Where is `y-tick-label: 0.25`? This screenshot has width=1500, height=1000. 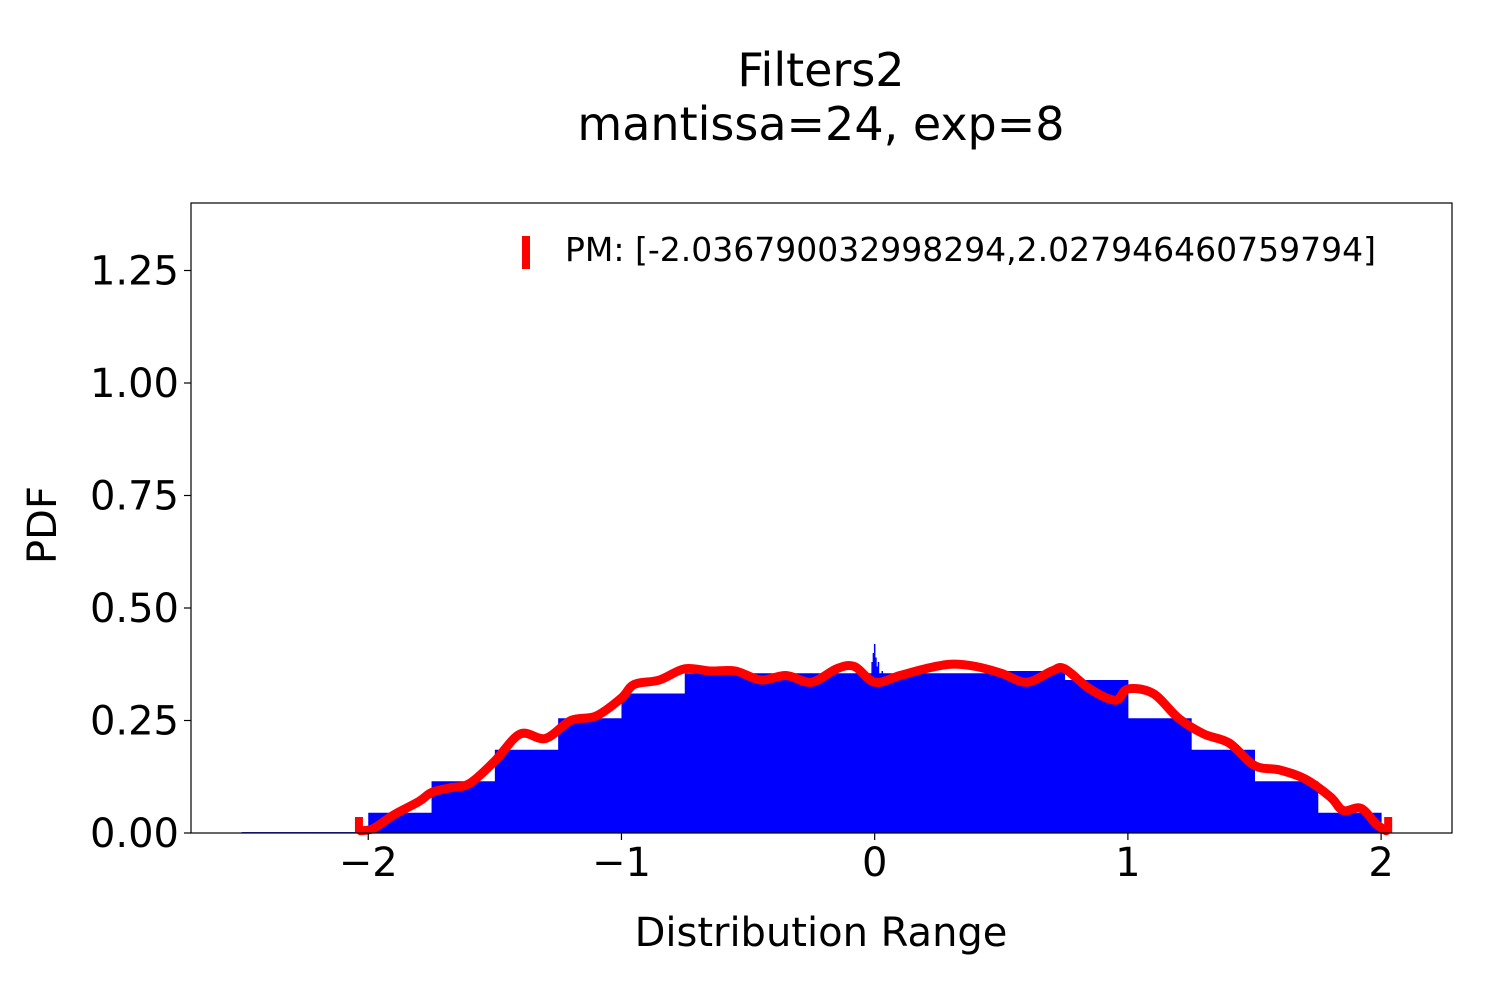 y-tick-label: 0.25 is located at coordinates (134, 722).